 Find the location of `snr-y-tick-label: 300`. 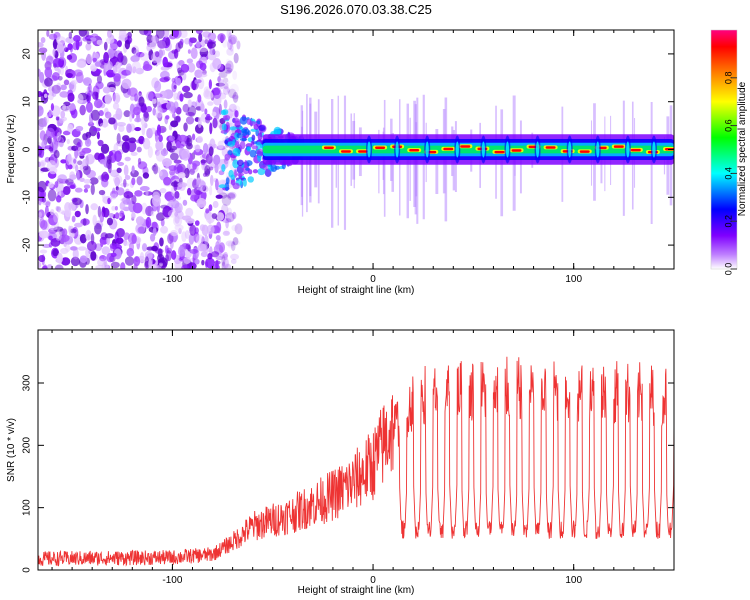

snr-y-tick-label: 300 is located at coordinates (27, 382).